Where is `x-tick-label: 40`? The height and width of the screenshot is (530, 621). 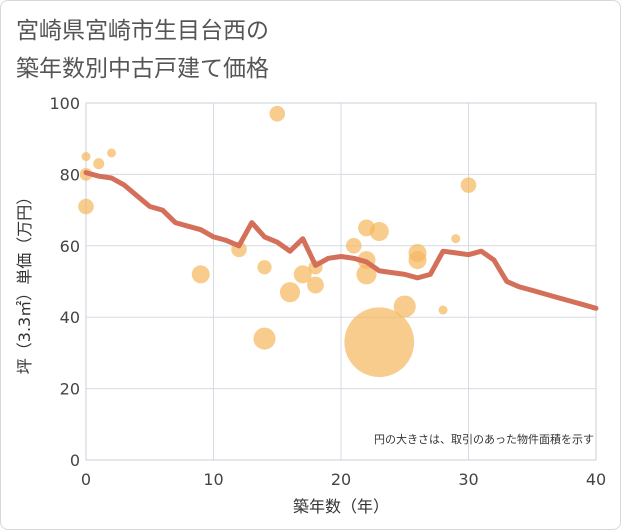 x-tick-label: 40 is located at coordinates (596, 479).